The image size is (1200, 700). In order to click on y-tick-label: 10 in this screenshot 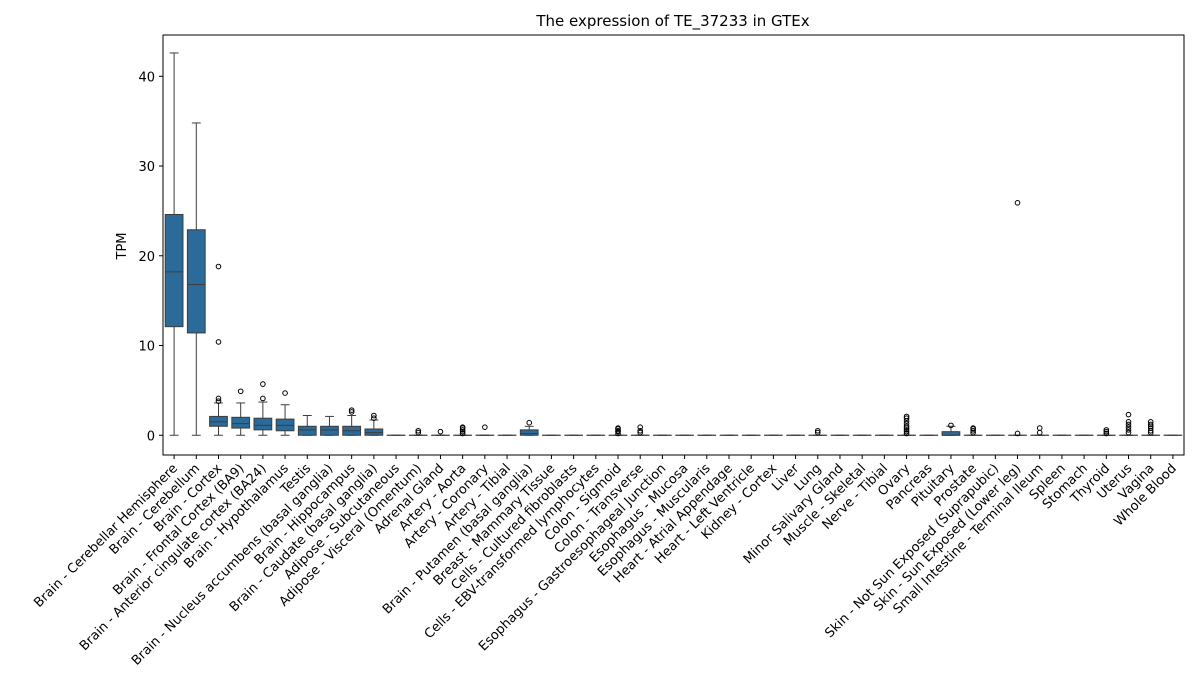, I will do `click(146, 347)`.